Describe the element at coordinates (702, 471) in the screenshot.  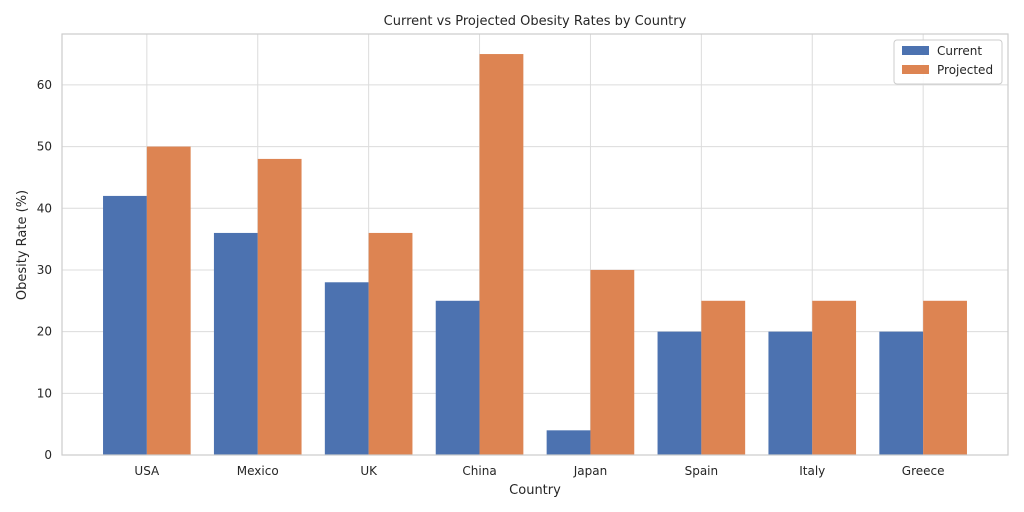
I see `x-tick-label: Spain` at that location.